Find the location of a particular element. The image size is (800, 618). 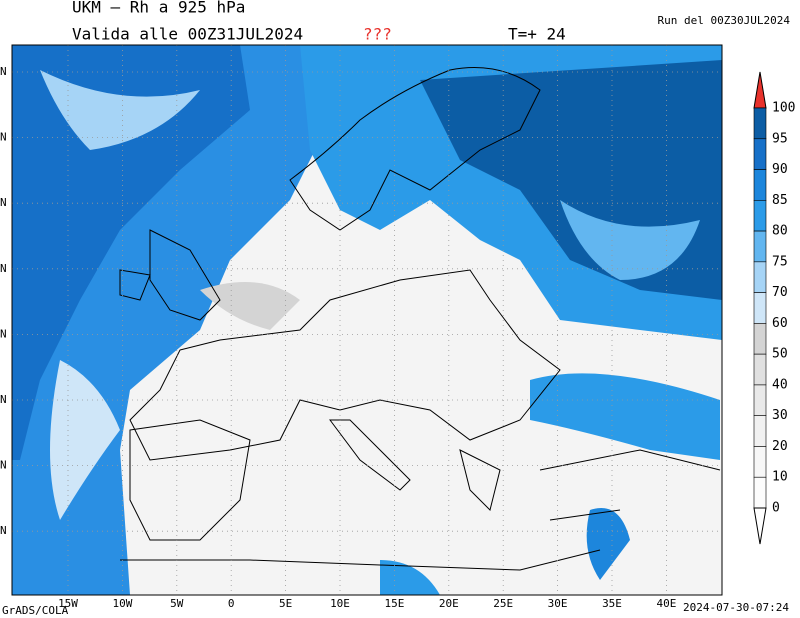

lon-label: 20E is located at coordinates (449, 603).